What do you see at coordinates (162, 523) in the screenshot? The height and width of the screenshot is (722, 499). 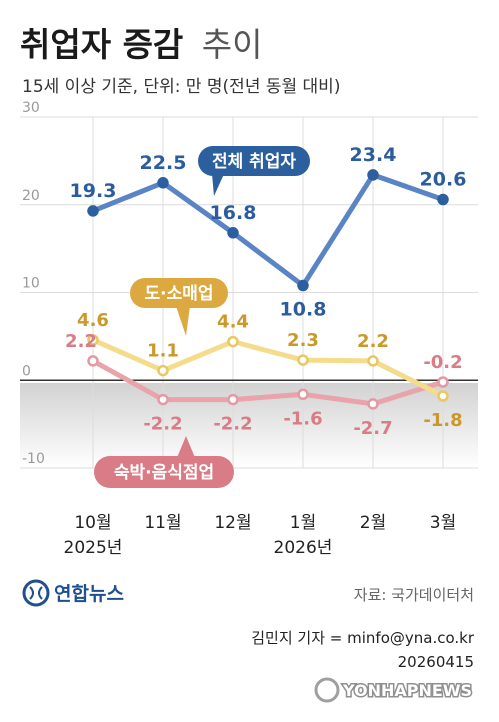 I see `x-tick-label: 11월` at bounding box center [162, 523].